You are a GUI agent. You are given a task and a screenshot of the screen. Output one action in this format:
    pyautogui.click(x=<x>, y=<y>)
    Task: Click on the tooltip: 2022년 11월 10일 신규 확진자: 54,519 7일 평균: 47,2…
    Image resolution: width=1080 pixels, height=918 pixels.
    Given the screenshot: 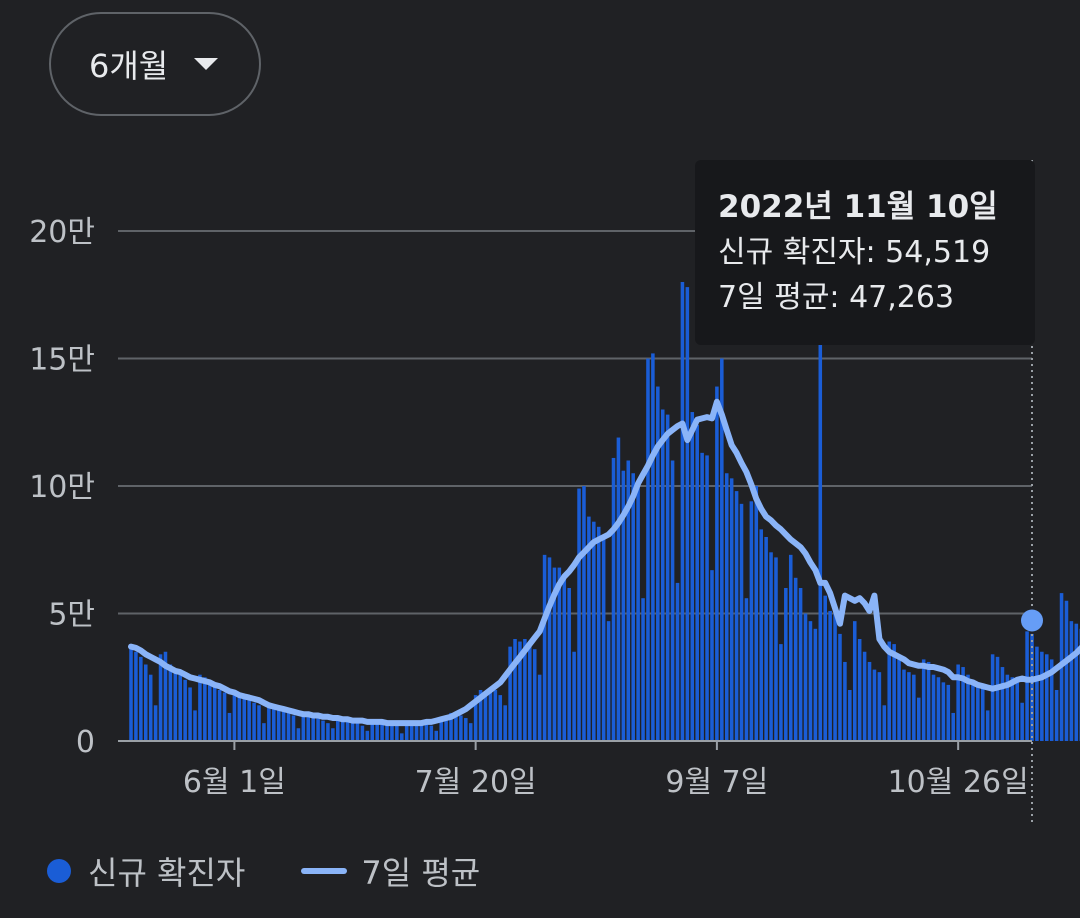 What is the action you would take?
    pyautogui.click(x=865, y=252)
    